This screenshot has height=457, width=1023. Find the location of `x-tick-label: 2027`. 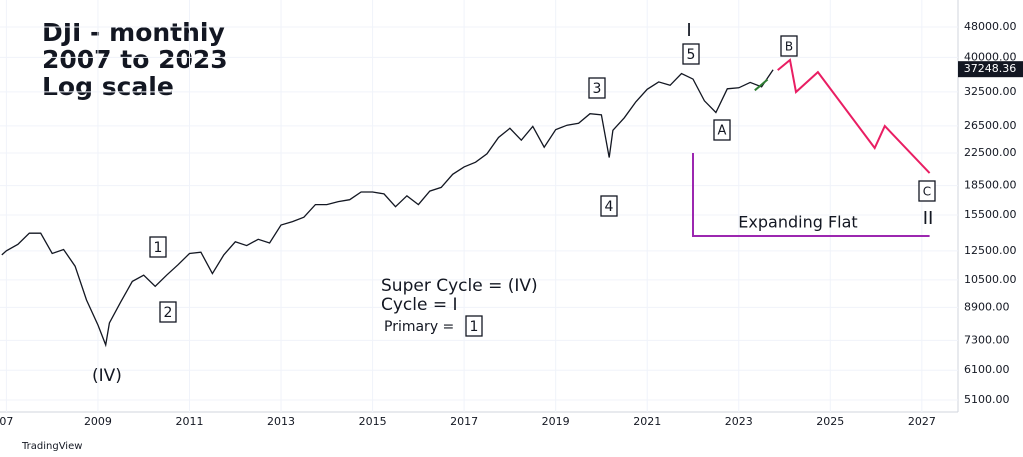

x-tick-label: 2027 is located at coordinates (922, 421).